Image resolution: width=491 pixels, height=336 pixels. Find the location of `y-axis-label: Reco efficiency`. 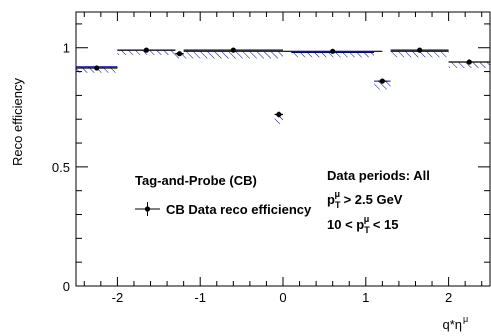

y-axis-label: Reco efficiency is located at coordinates (17, 122).